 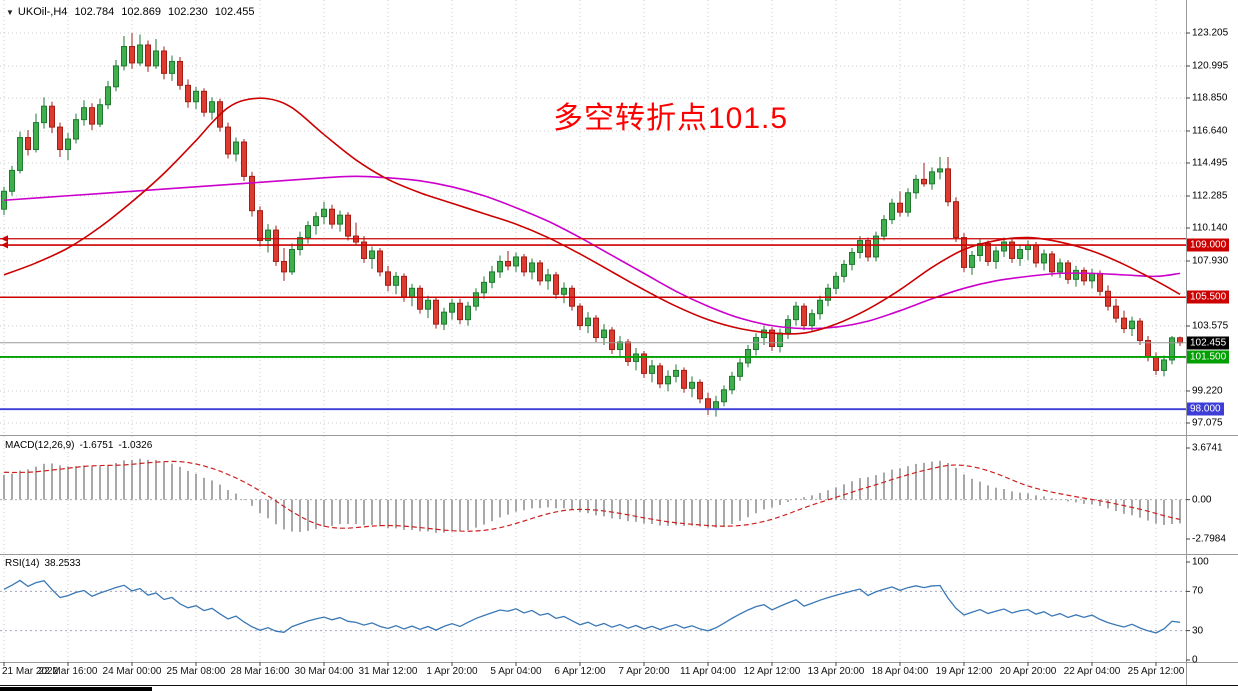 What do you see at coordinates (772, 671) in the screenshot?
I see `time-axis-label: 12 Apr 12:00` at bounding box center [772, 671].